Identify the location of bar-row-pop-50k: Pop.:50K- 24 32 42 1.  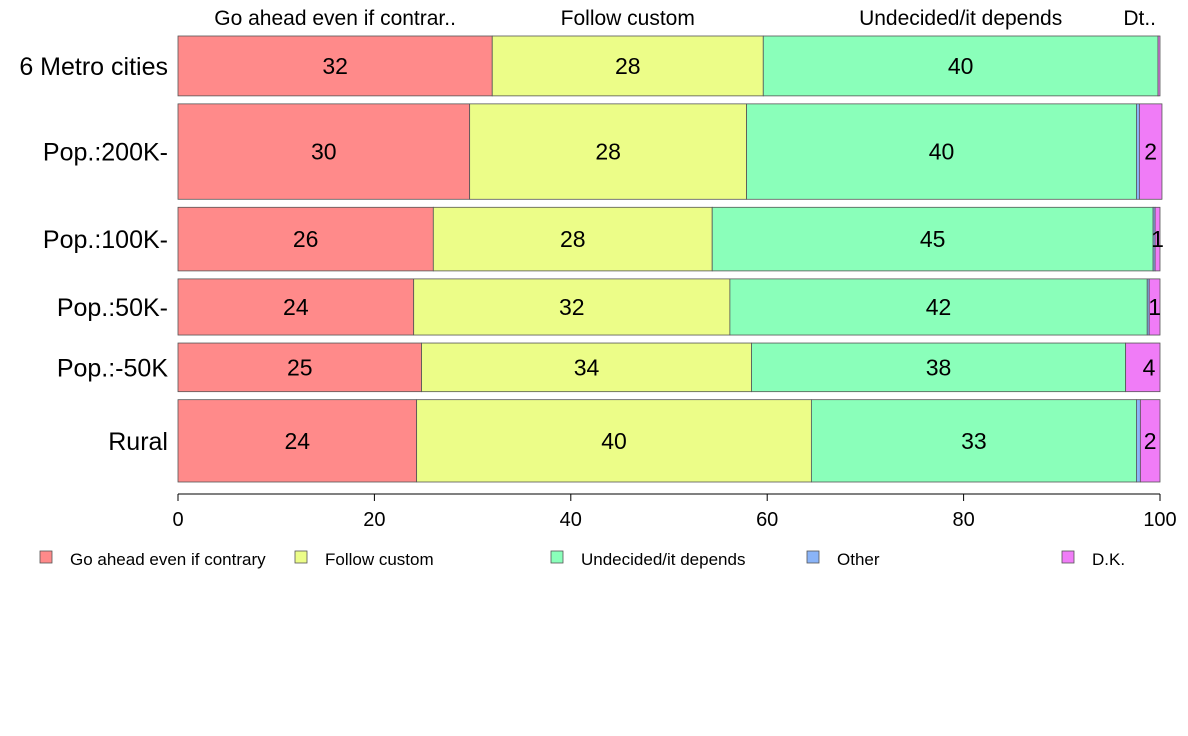
(609, 307).